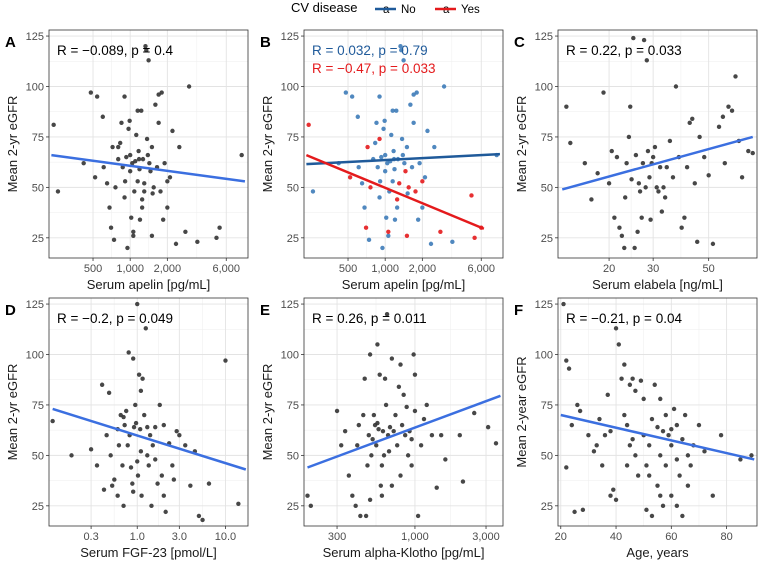 The image size is (767, 565). Describe the element at coordinates (404, 284) in the screenshot. I see `x-axis-label: Serum apelin [pg/mL]` at that location.